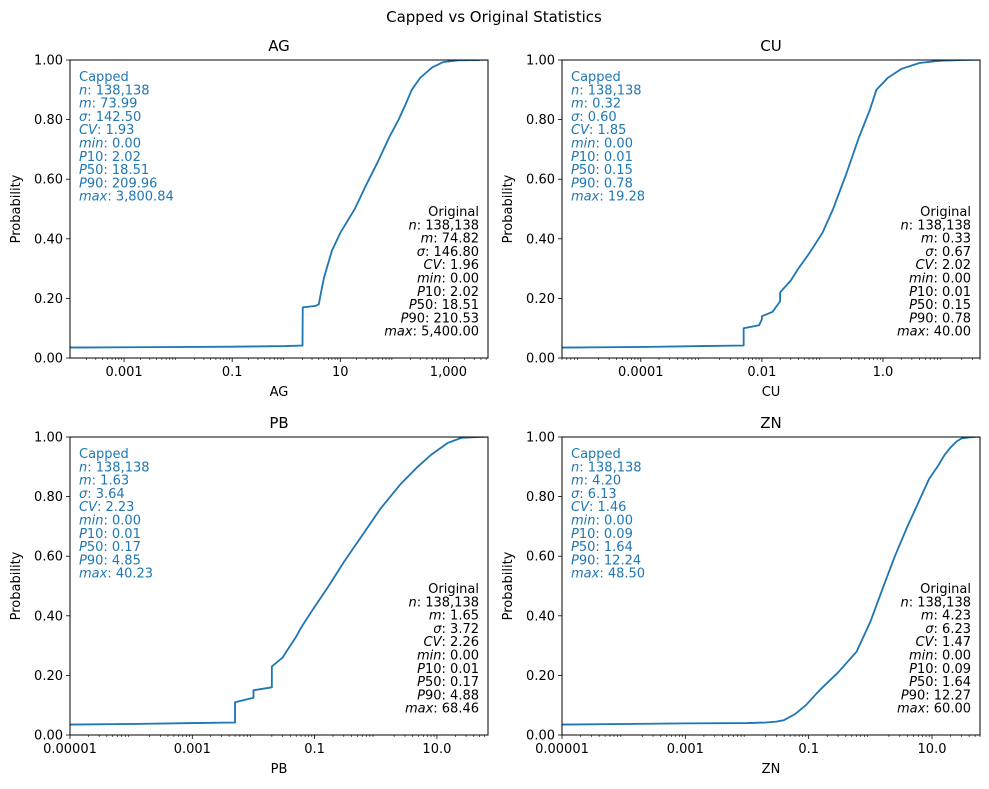 Image resolution: width=989 pixels, height=789 pixels. What do you see at coordinates (279, 769) in the screenshot?
I see `x-axis-label: PB` at bounding box center [279, 769].